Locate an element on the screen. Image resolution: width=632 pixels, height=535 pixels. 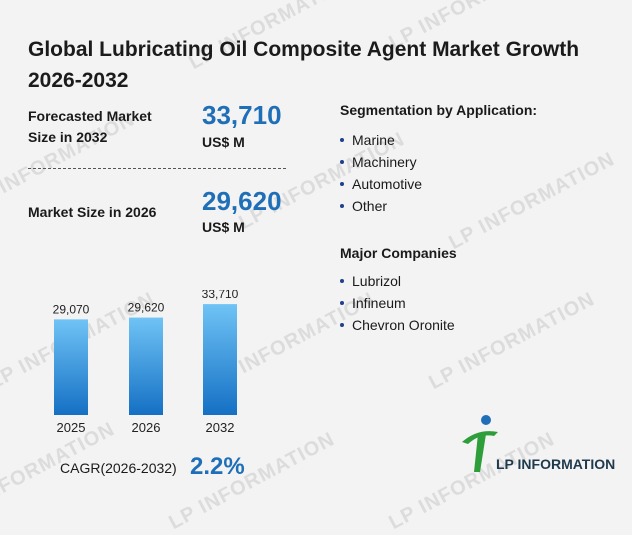
divider is located at coordinates (157, 168).